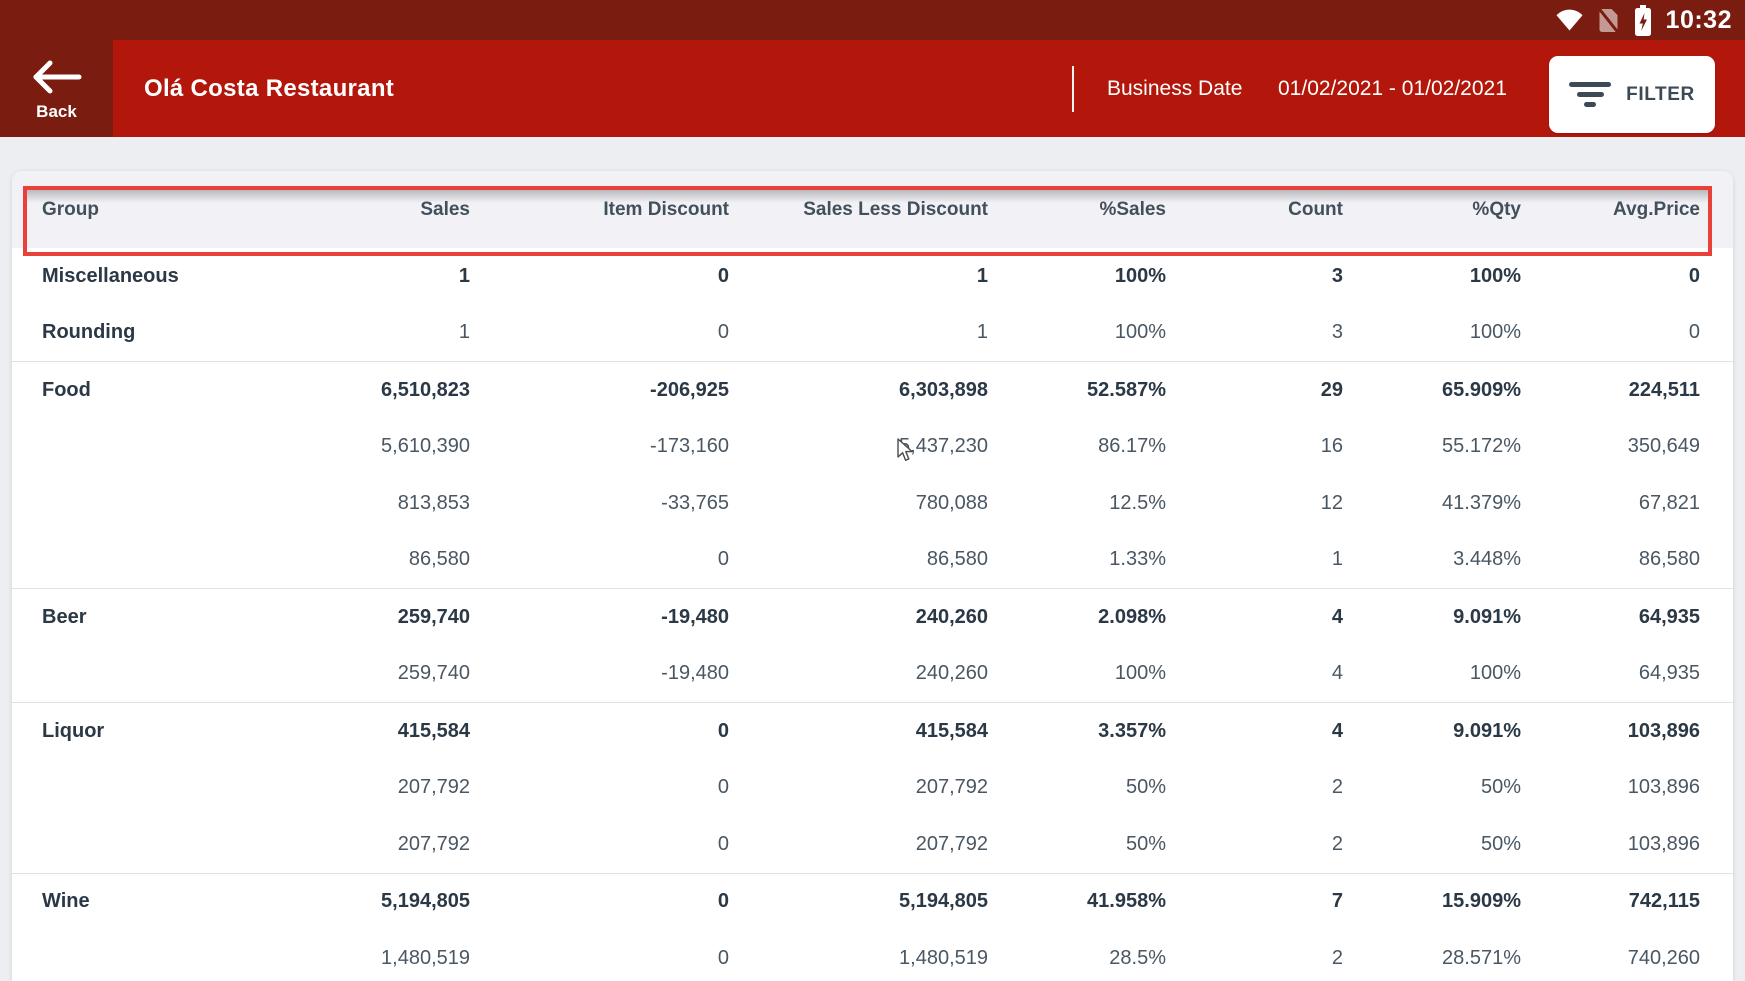  Describe the element at coordinates (1656, 209) in the screenshot. I see `column-header: Avg.Price` at that location.